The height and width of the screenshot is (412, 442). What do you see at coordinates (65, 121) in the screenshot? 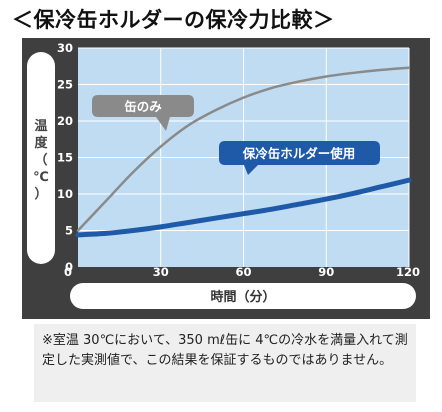
I see `y-tick-label: 20` at bounding box center [65, 121].